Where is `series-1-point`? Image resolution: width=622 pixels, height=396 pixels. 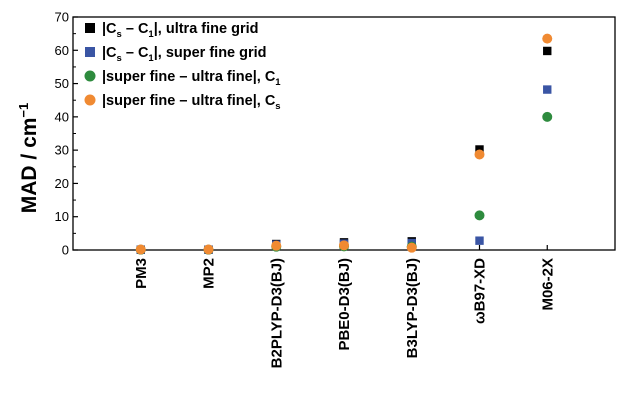
series-1-point is located at coordinates (547, 51).